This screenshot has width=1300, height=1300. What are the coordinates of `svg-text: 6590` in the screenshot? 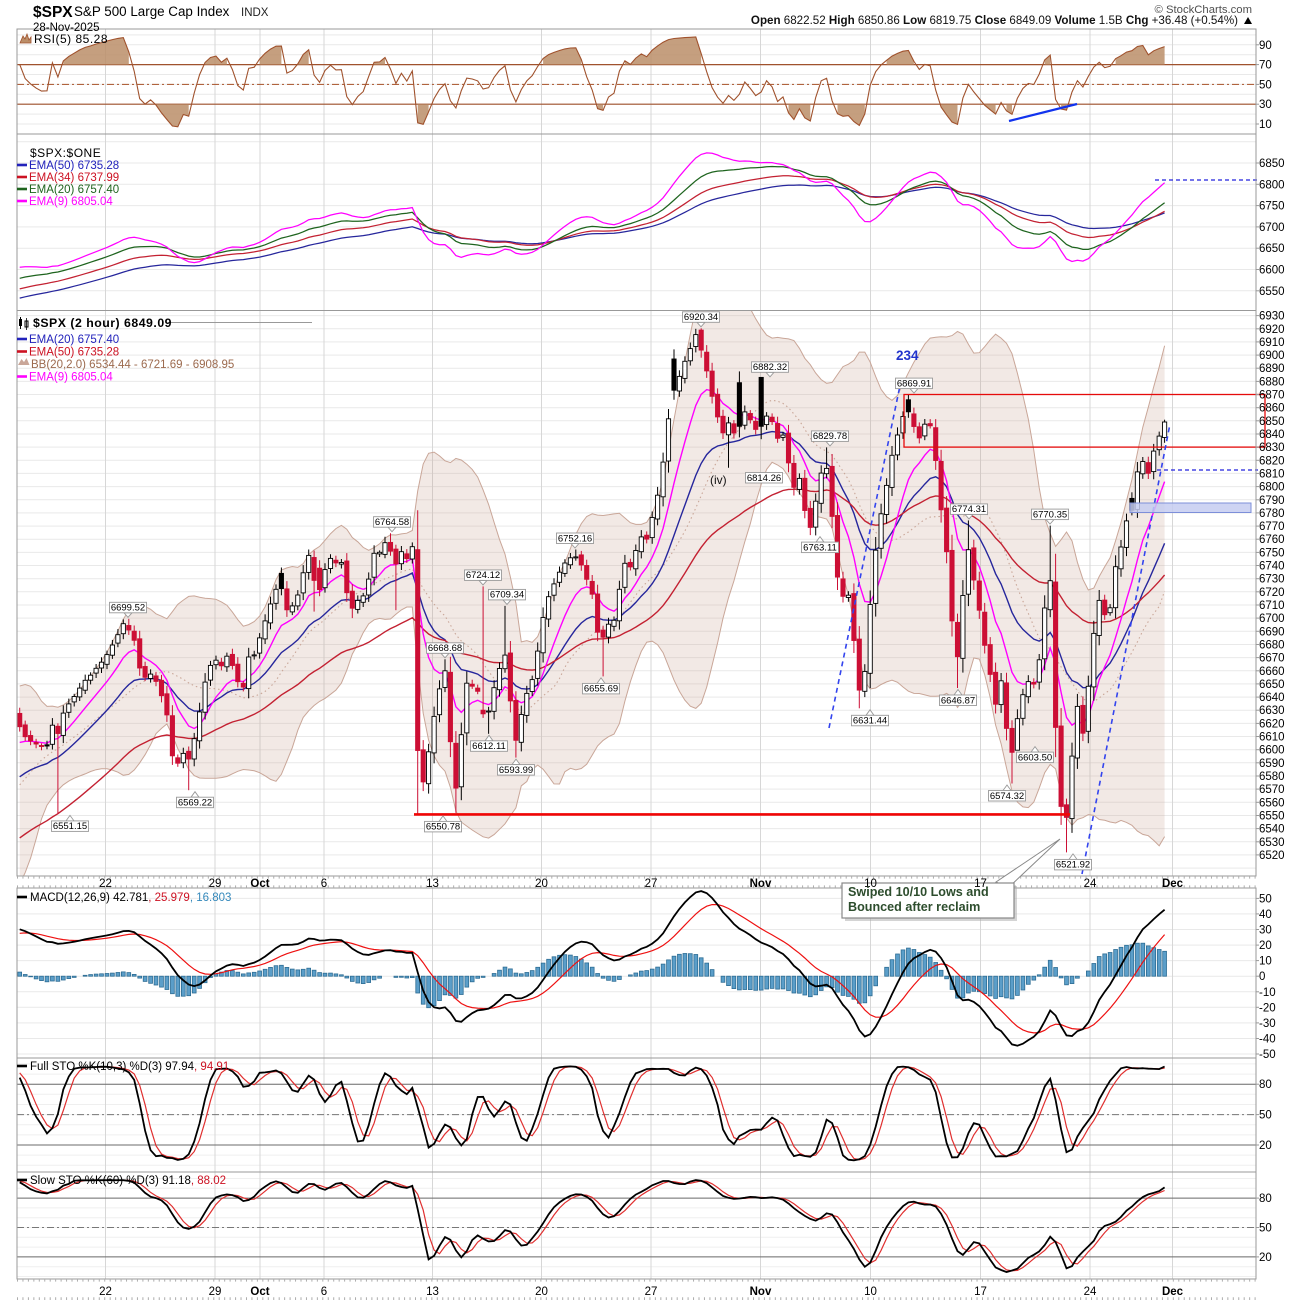 It's located at (1272, 764).